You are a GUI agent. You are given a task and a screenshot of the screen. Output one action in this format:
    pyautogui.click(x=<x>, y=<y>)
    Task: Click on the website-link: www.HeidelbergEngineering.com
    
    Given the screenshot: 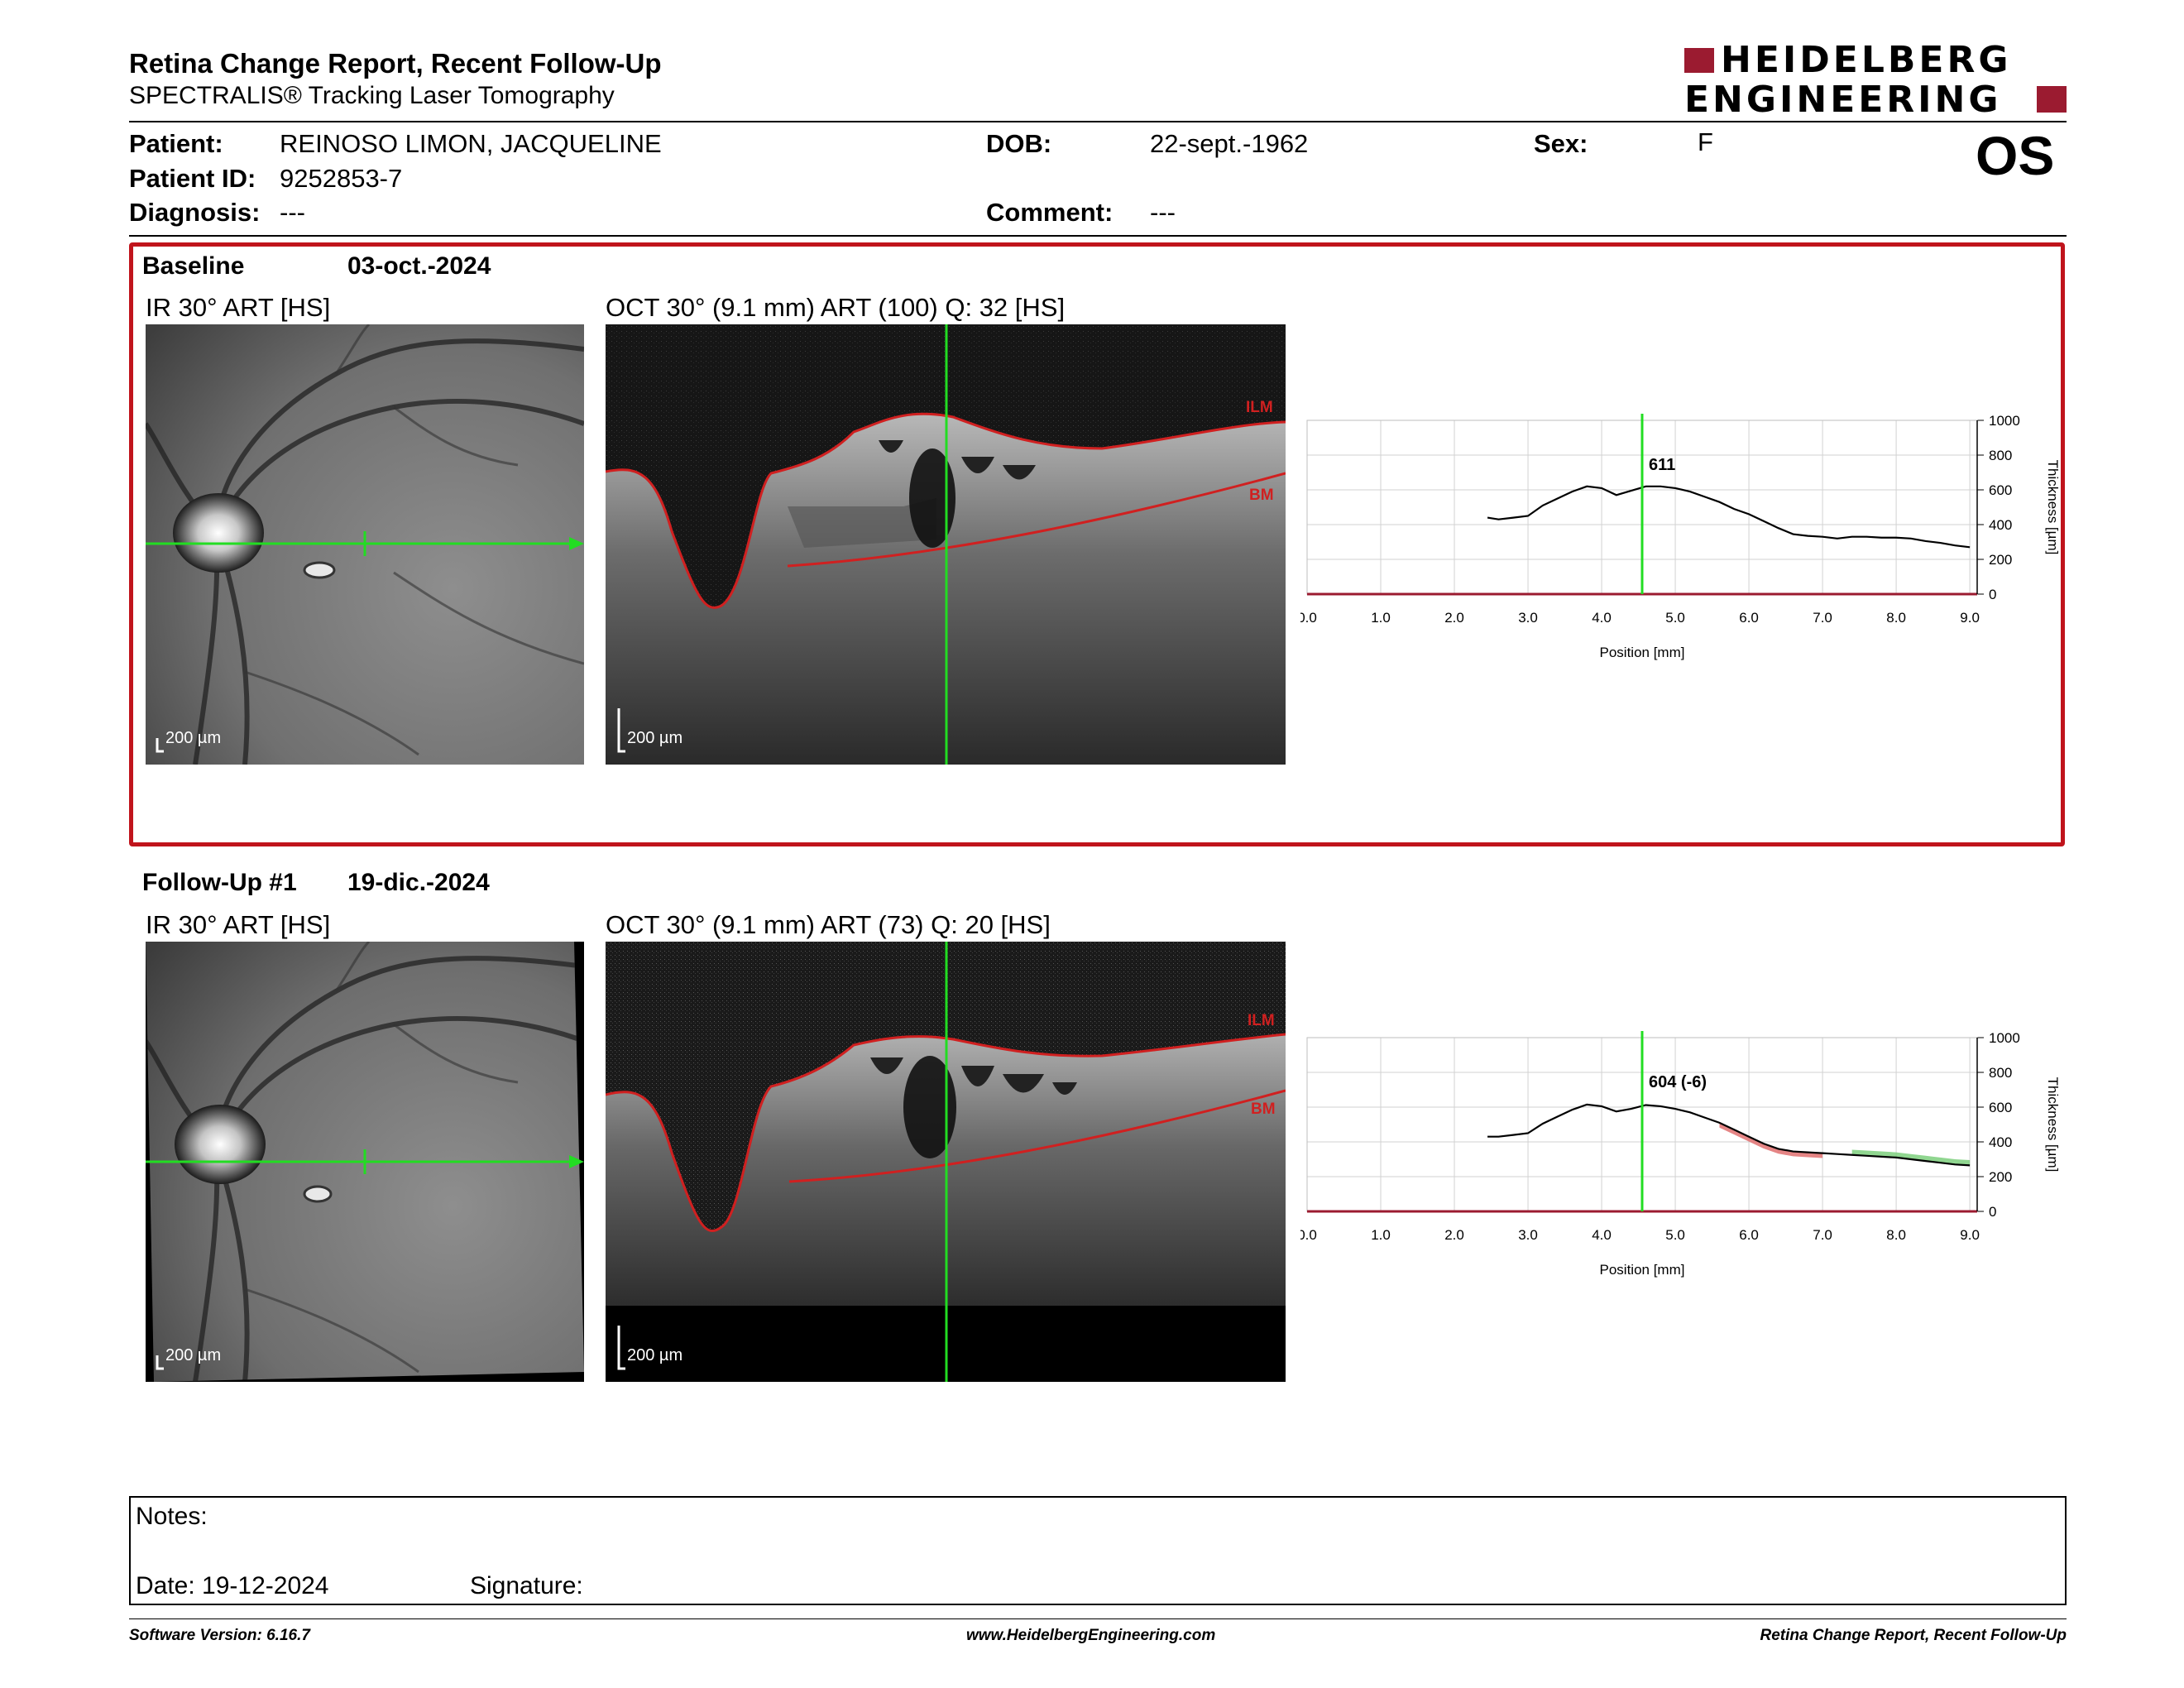 What is the action you would take?
    pyautogui.click(x=1091, y=1635)
    